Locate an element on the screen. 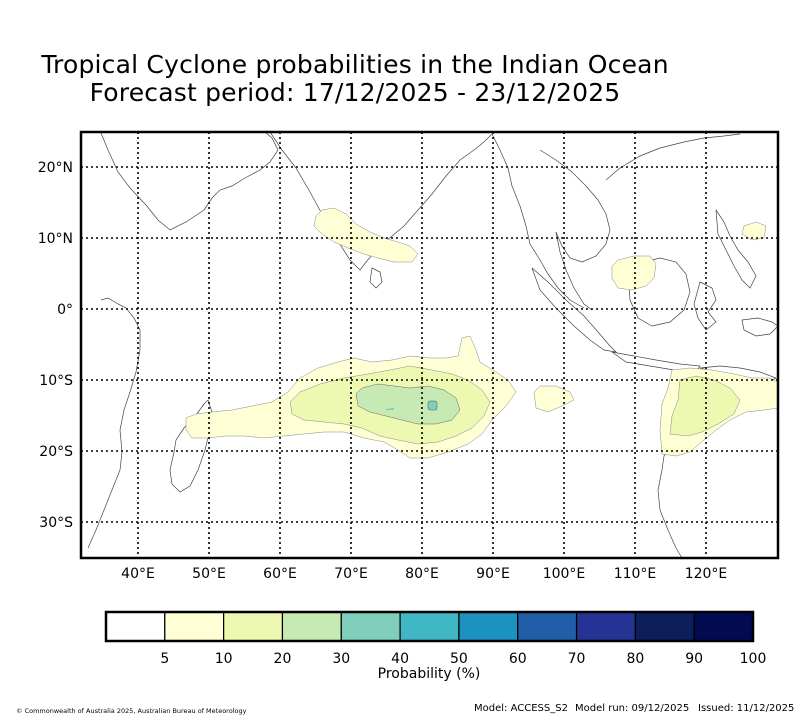 The height and width of the screenshot is (720, 810). issued-date: Issued: 11/12/2025 is located at coordinates (746, 708).